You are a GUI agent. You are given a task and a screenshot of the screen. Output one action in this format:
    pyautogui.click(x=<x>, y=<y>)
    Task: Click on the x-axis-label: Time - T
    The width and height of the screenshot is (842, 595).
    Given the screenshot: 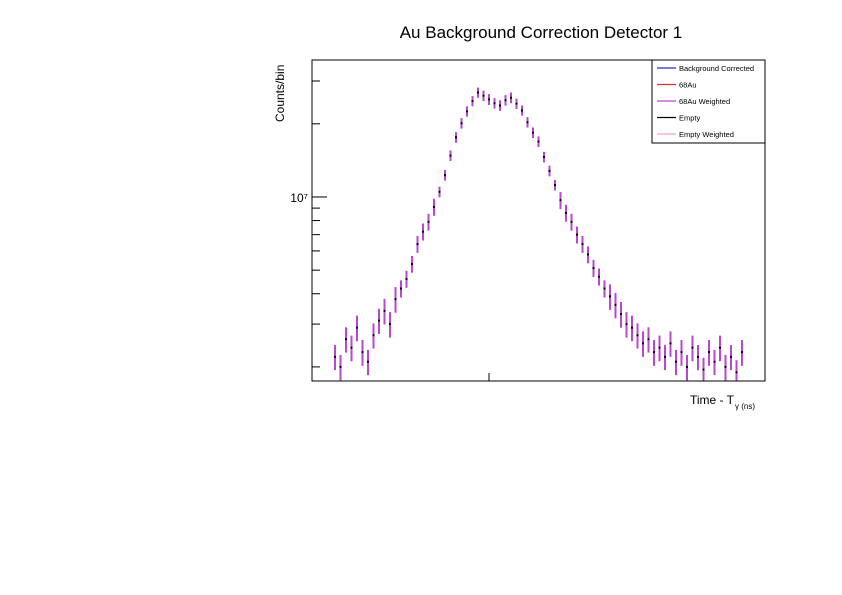 What is the action you would take?
    pyautogui.click(x=712, y=400)
    